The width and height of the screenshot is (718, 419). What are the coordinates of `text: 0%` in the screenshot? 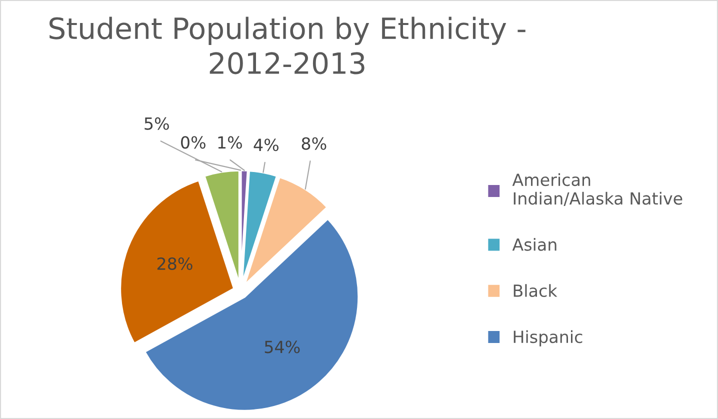 It's located at (193, 142).